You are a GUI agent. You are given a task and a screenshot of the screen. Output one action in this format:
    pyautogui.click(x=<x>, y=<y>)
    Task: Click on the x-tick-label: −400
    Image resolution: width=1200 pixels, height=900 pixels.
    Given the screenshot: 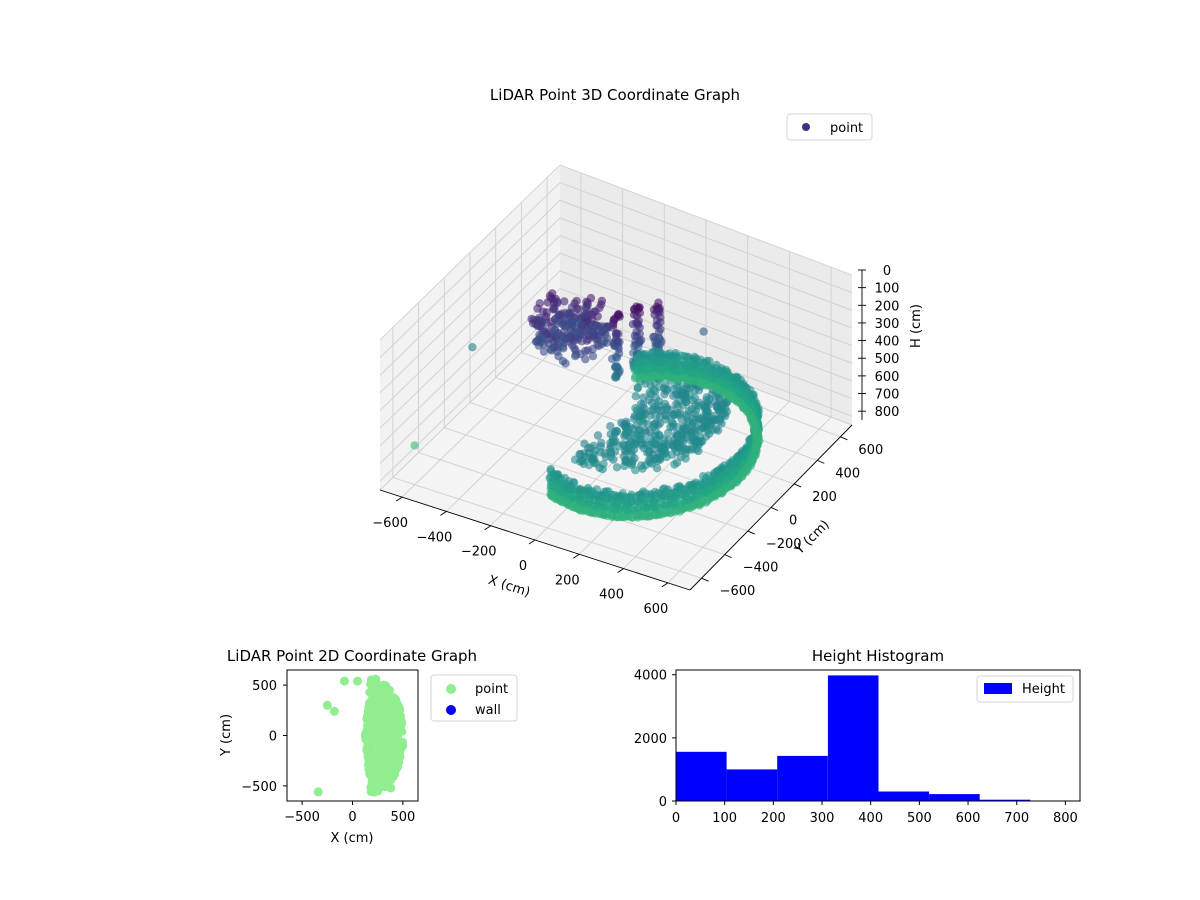 What is the action you would take?
    pyautogui.click(x=435, y=537)
    